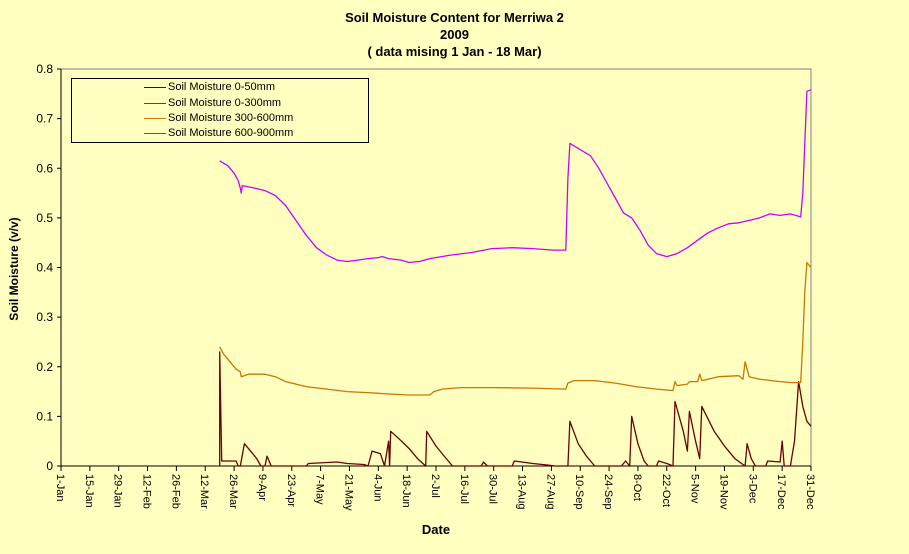 This screenshot has height=554, width=909. I want to click on y-tick-label: 0.2, so click(44, 367).